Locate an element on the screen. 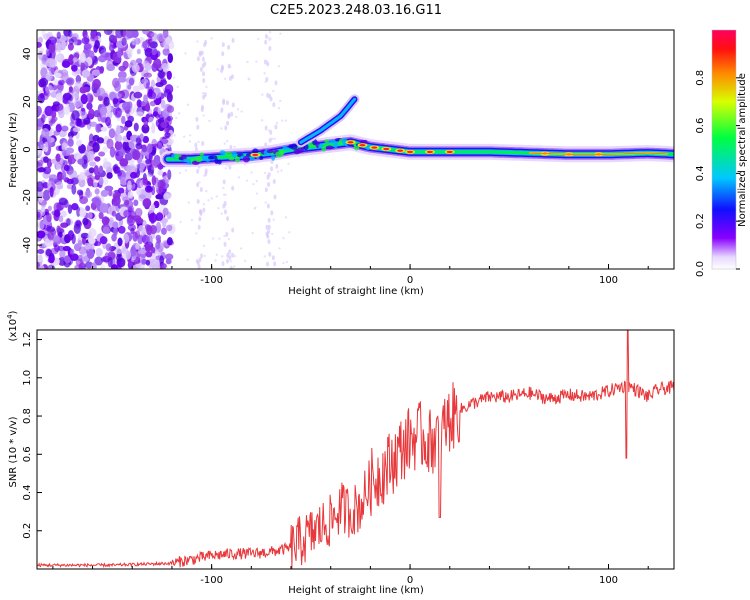 The image size is (750, 600). ridge-texture-blob is located at coordinates (199, 159).